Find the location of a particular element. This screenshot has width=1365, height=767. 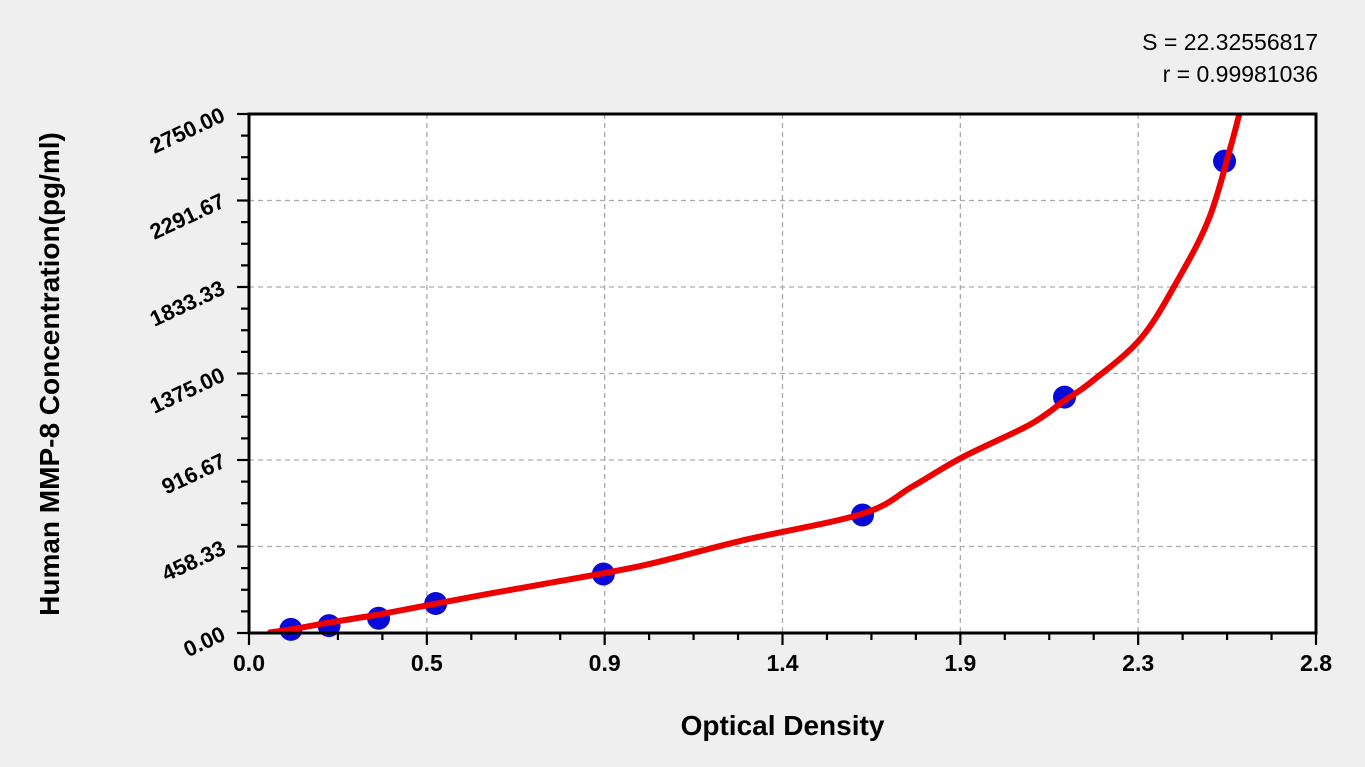

stat-s-value: S = 22.32556817 is located at coordinates (1230, 42).